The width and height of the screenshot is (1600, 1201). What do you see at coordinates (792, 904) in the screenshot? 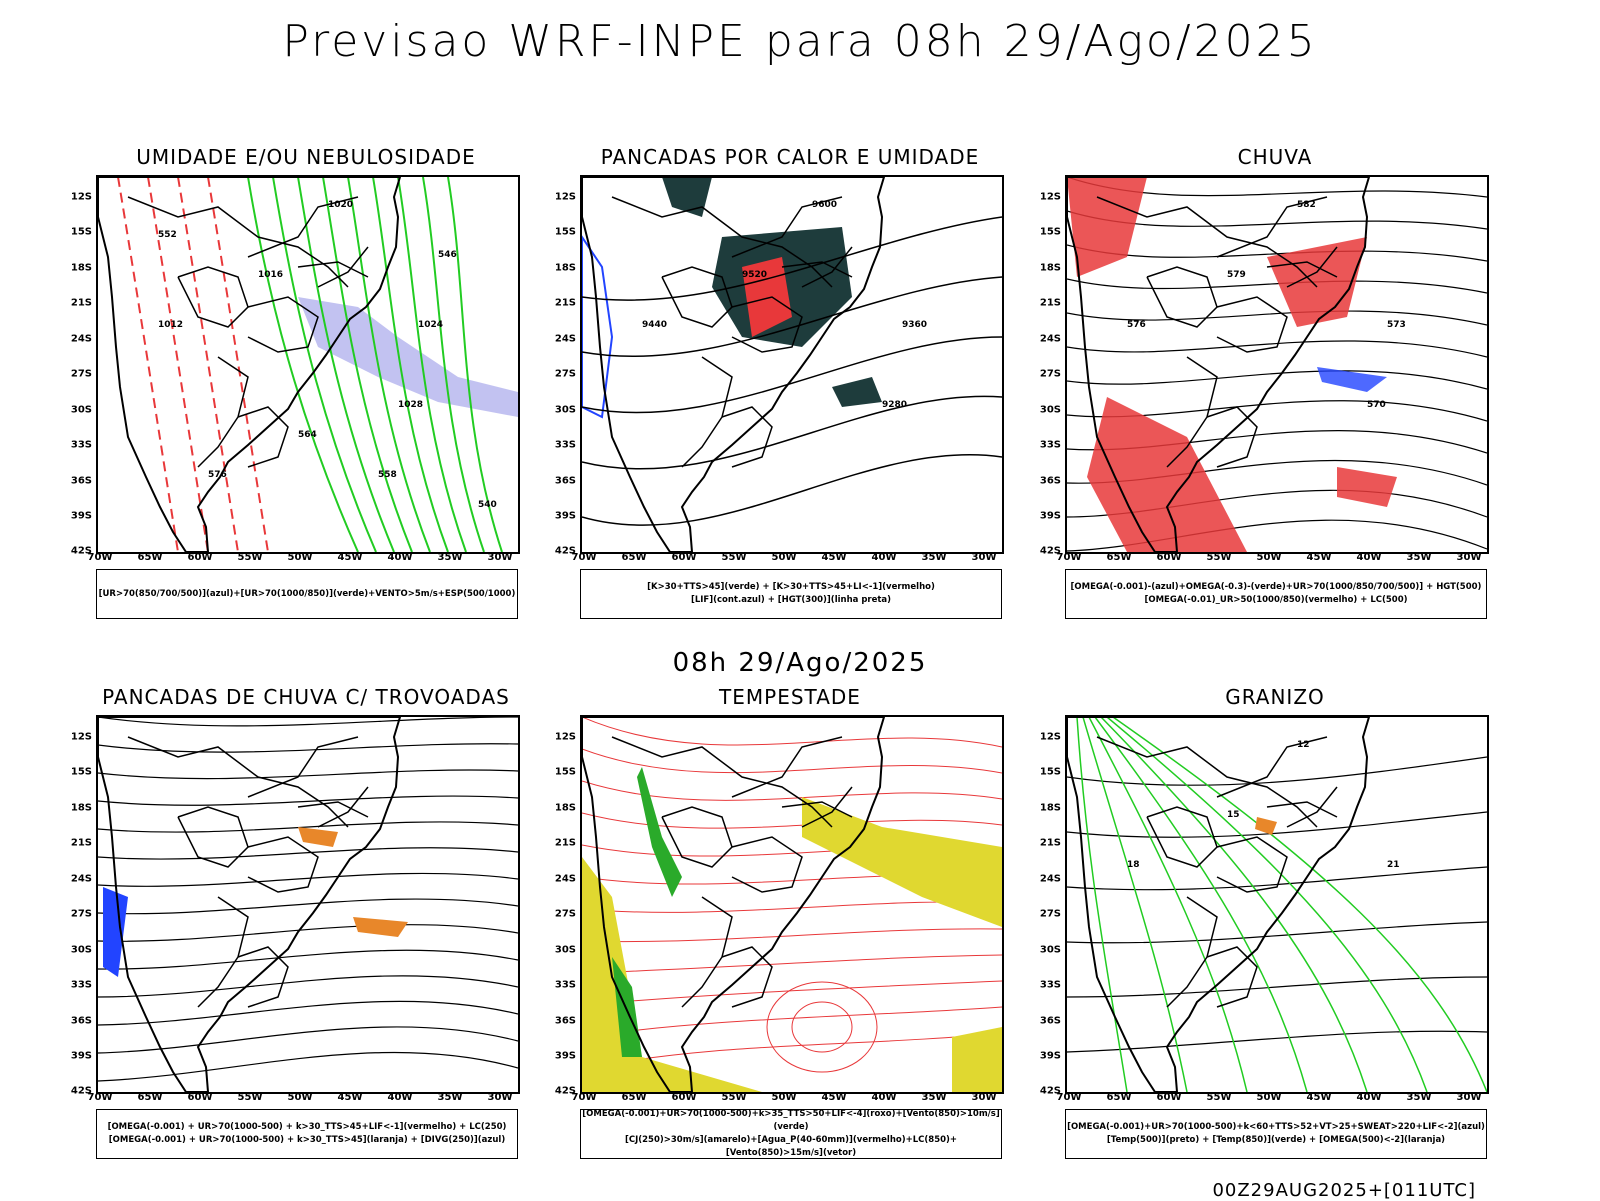
I see `forecast-map` at bounding box center [792, 904].